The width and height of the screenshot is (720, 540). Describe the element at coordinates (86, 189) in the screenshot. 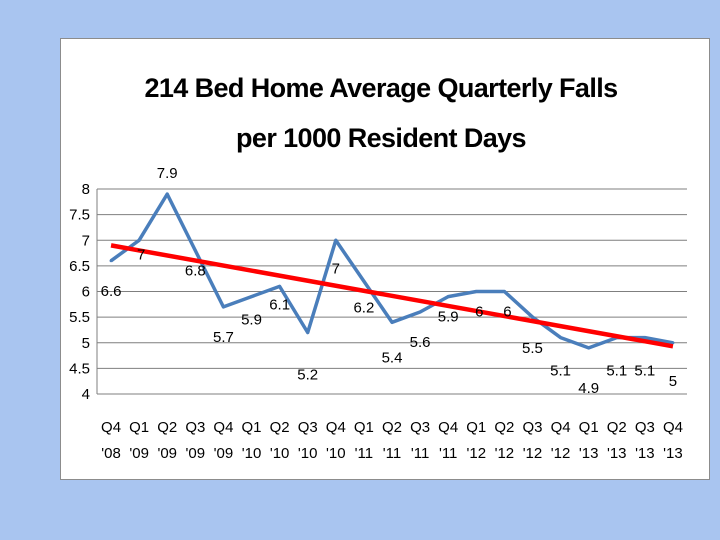

I see `y-tick-label: 8` at that location.